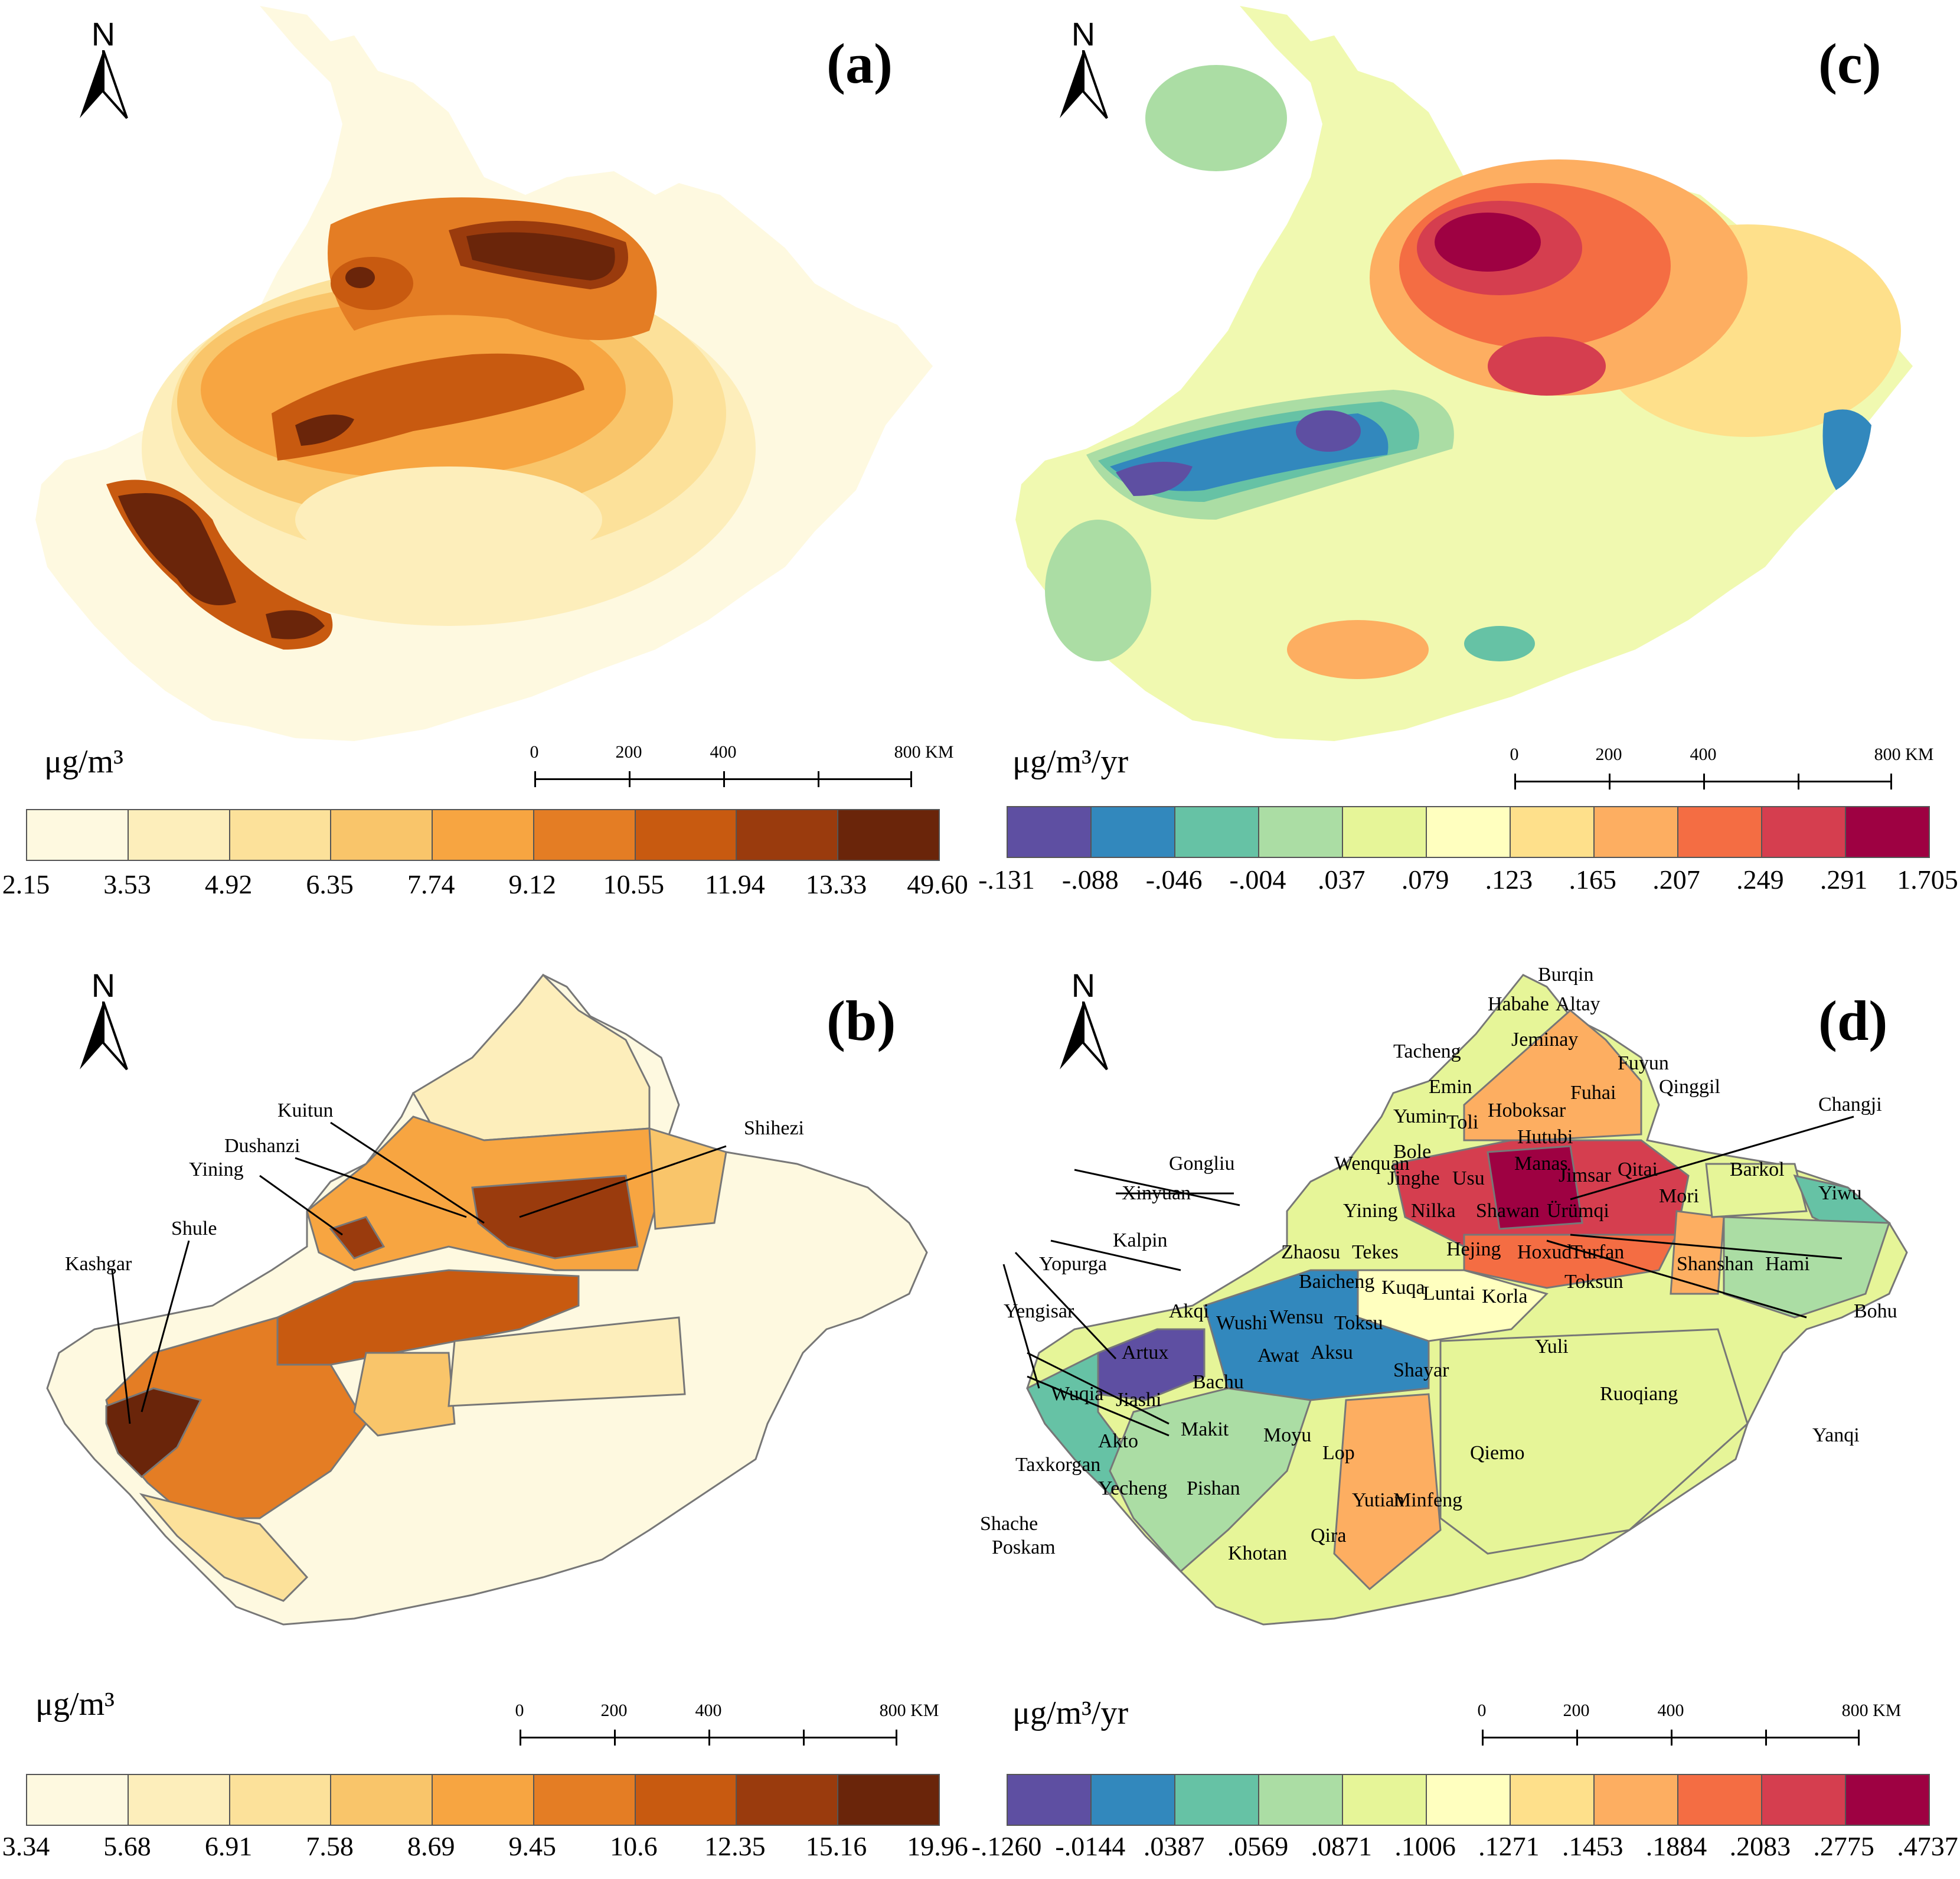  I want to click on region-d-north-orange, so click(1552, 1075).